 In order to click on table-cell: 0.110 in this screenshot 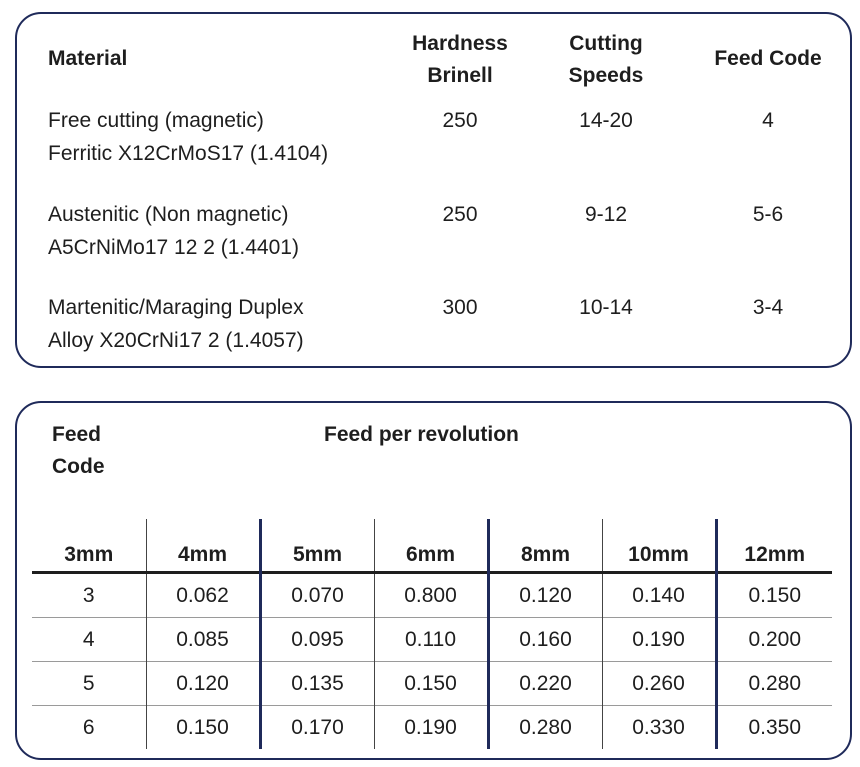, I will do `click(430, 639)`.